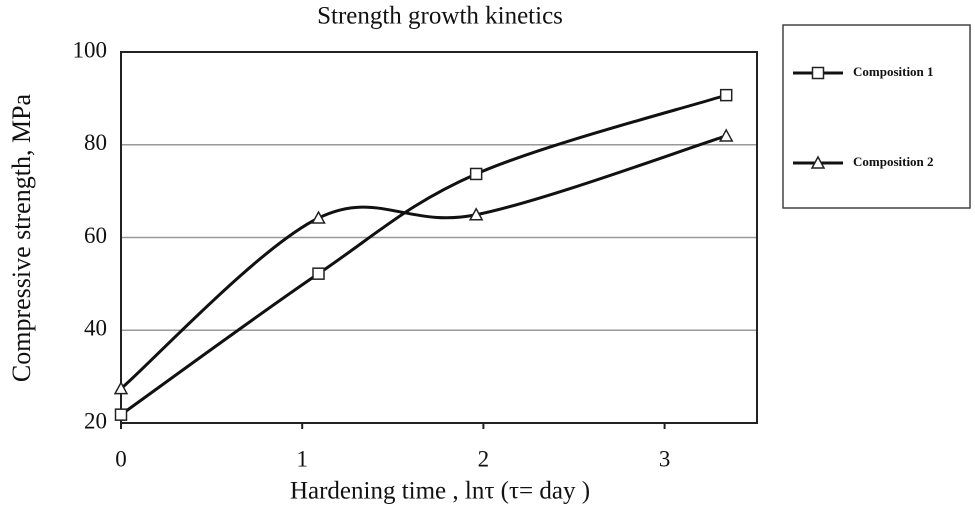 The image size is (975, 516). What do you see at coordinates (95, 328) in the screenshot?
I see `y-tick-label: 40` at bounding box center [95, 328].